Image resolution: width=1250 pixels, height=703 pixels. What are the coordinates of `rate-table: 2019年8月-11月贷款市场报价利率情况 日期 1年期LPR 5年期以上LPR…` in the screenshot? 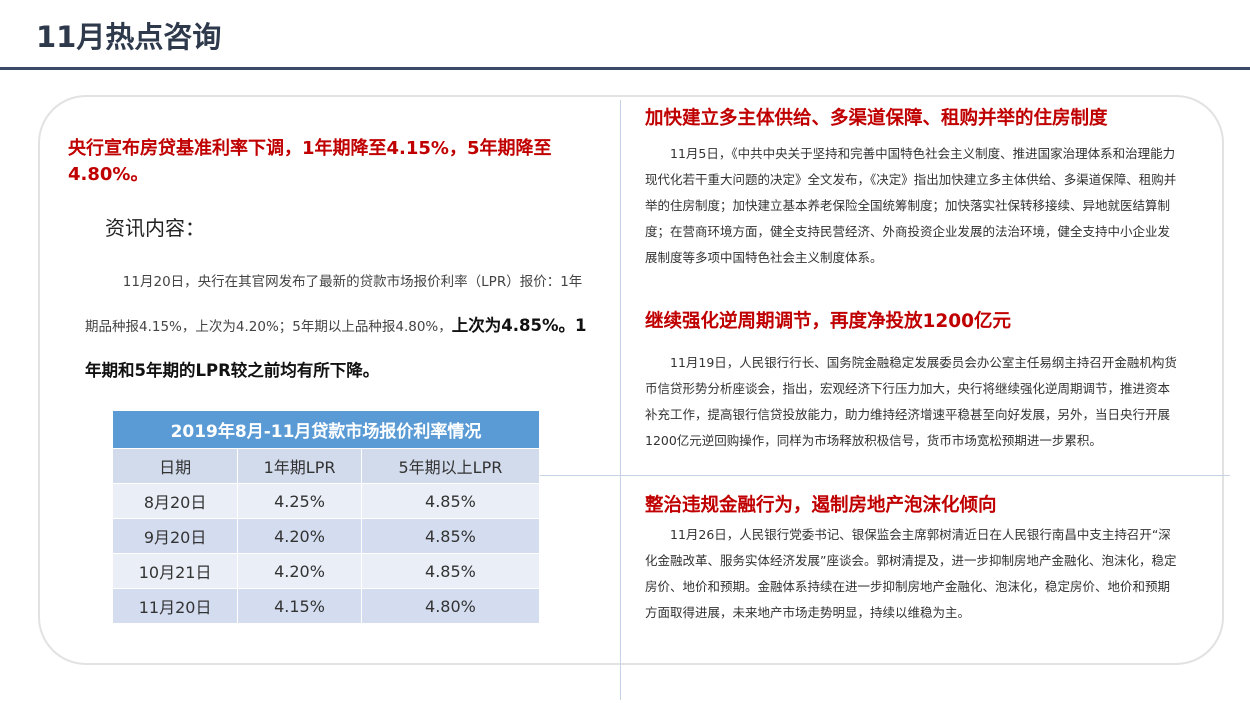 It's located at (326, 517).